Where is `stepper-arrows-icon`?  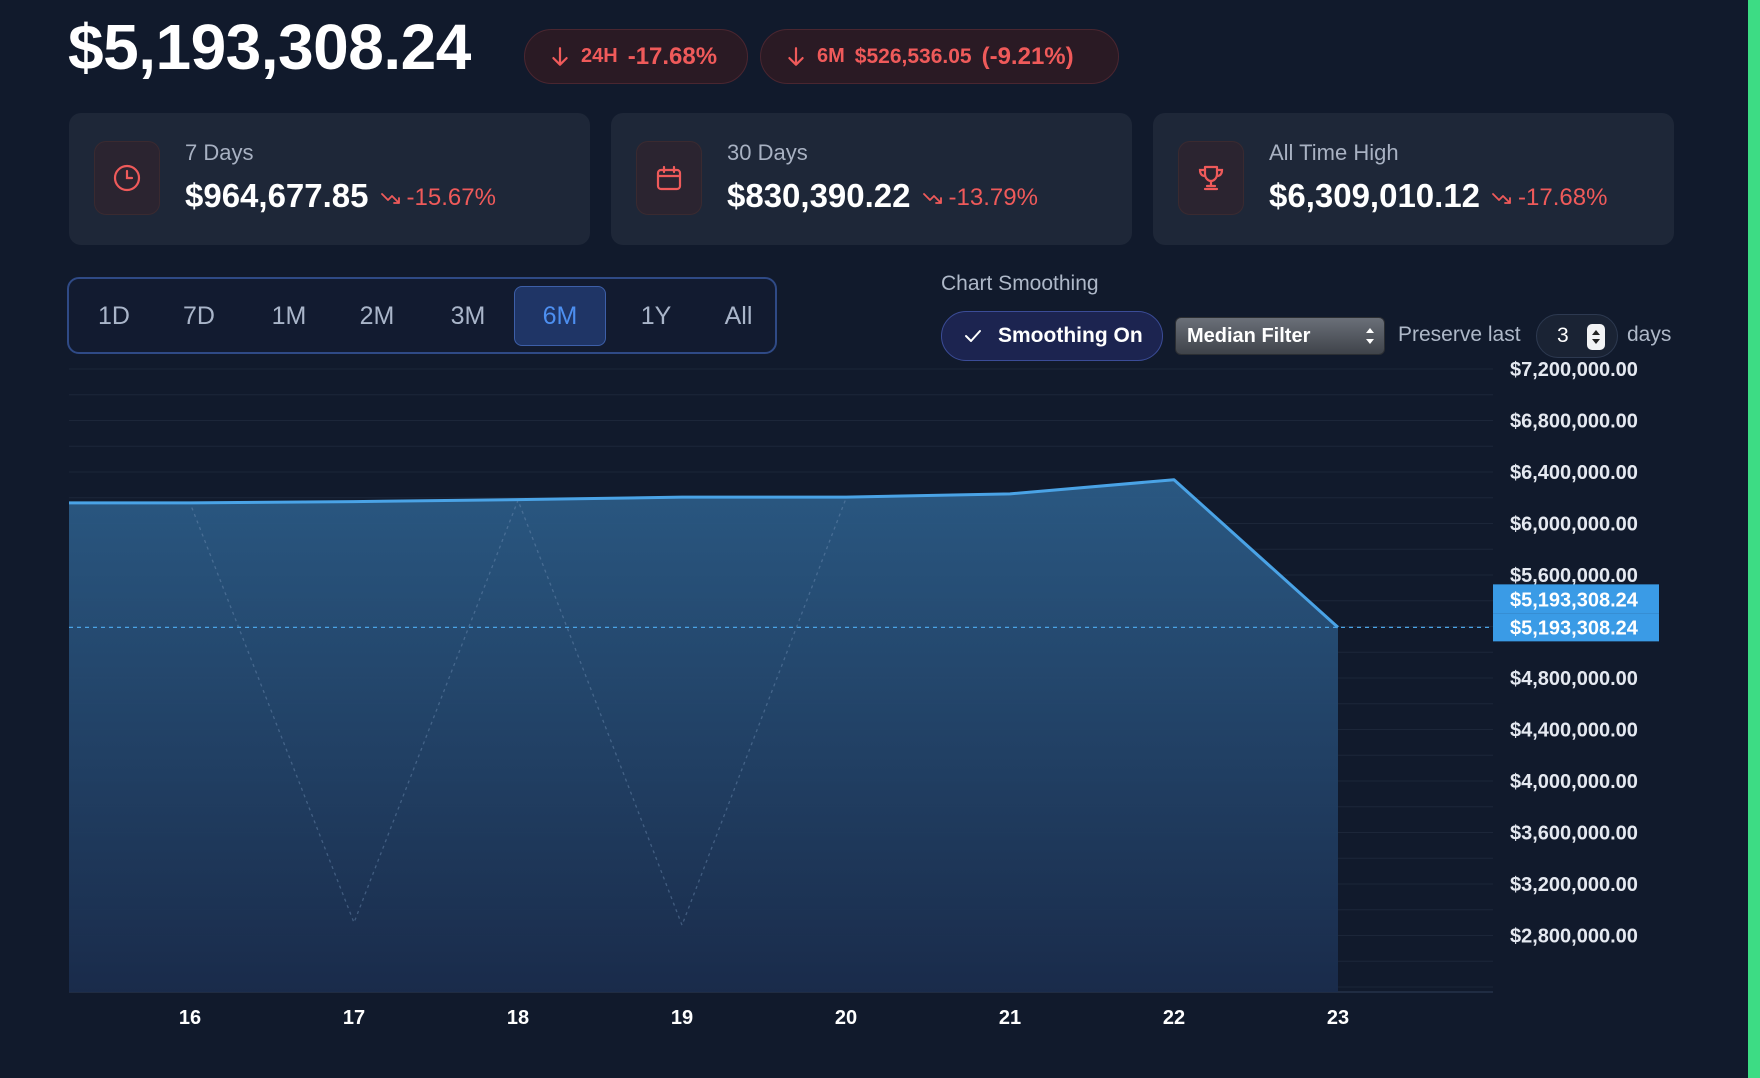
stepper-arrows-icon is located at coordinates (1596, 337).